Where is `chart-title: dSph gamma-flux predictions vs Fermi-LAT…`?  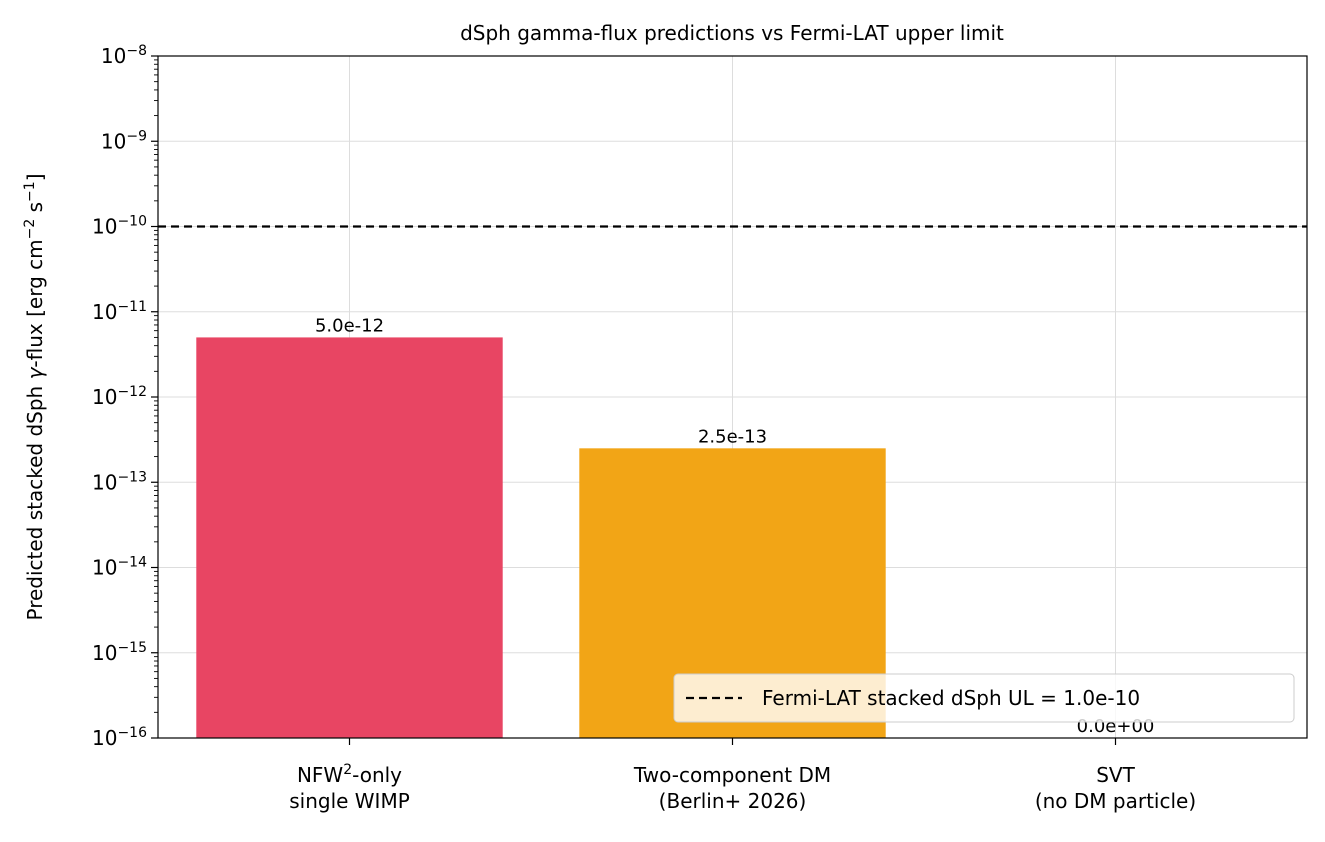 chart-title: dSph gamma-flux predictions vs Fermi-LAT… is located at coordinates (732, 33).